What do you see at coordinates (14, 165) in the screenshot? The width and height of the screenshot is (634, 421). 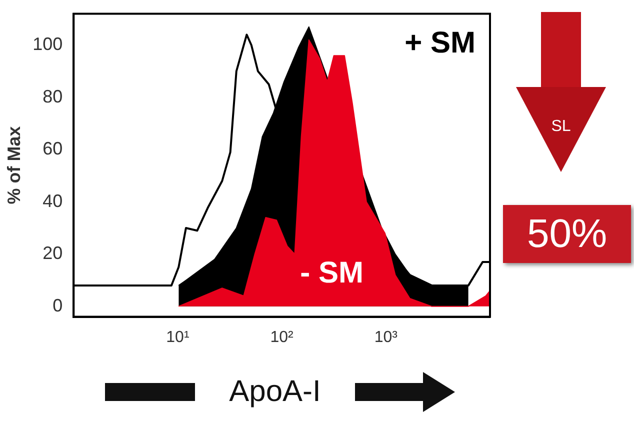 I see `y-axis-title: % of Max` at bounding box center [14, 165].